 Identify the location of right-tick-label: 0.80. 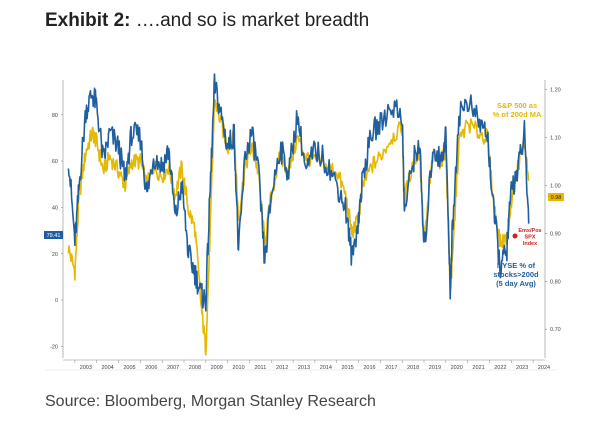
(555, 282).